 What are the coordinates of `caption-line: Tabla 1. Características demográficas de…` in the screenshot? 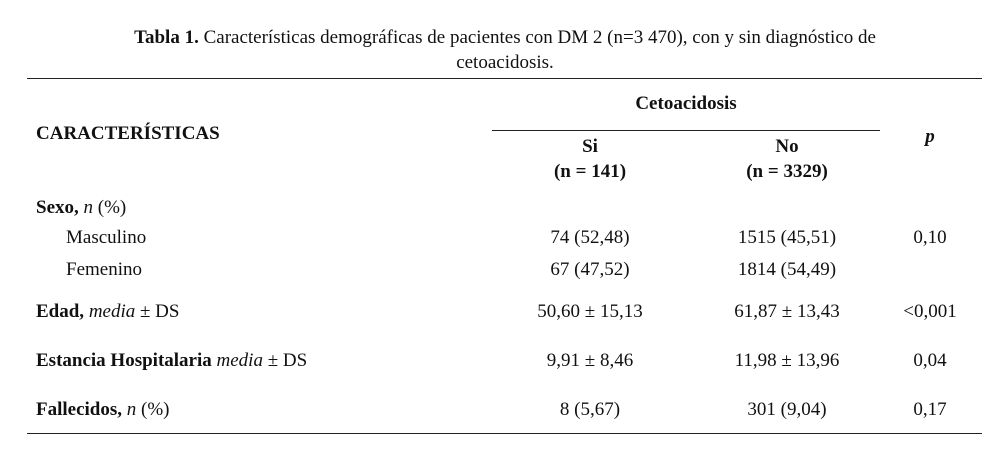 It's located at (505, 38).